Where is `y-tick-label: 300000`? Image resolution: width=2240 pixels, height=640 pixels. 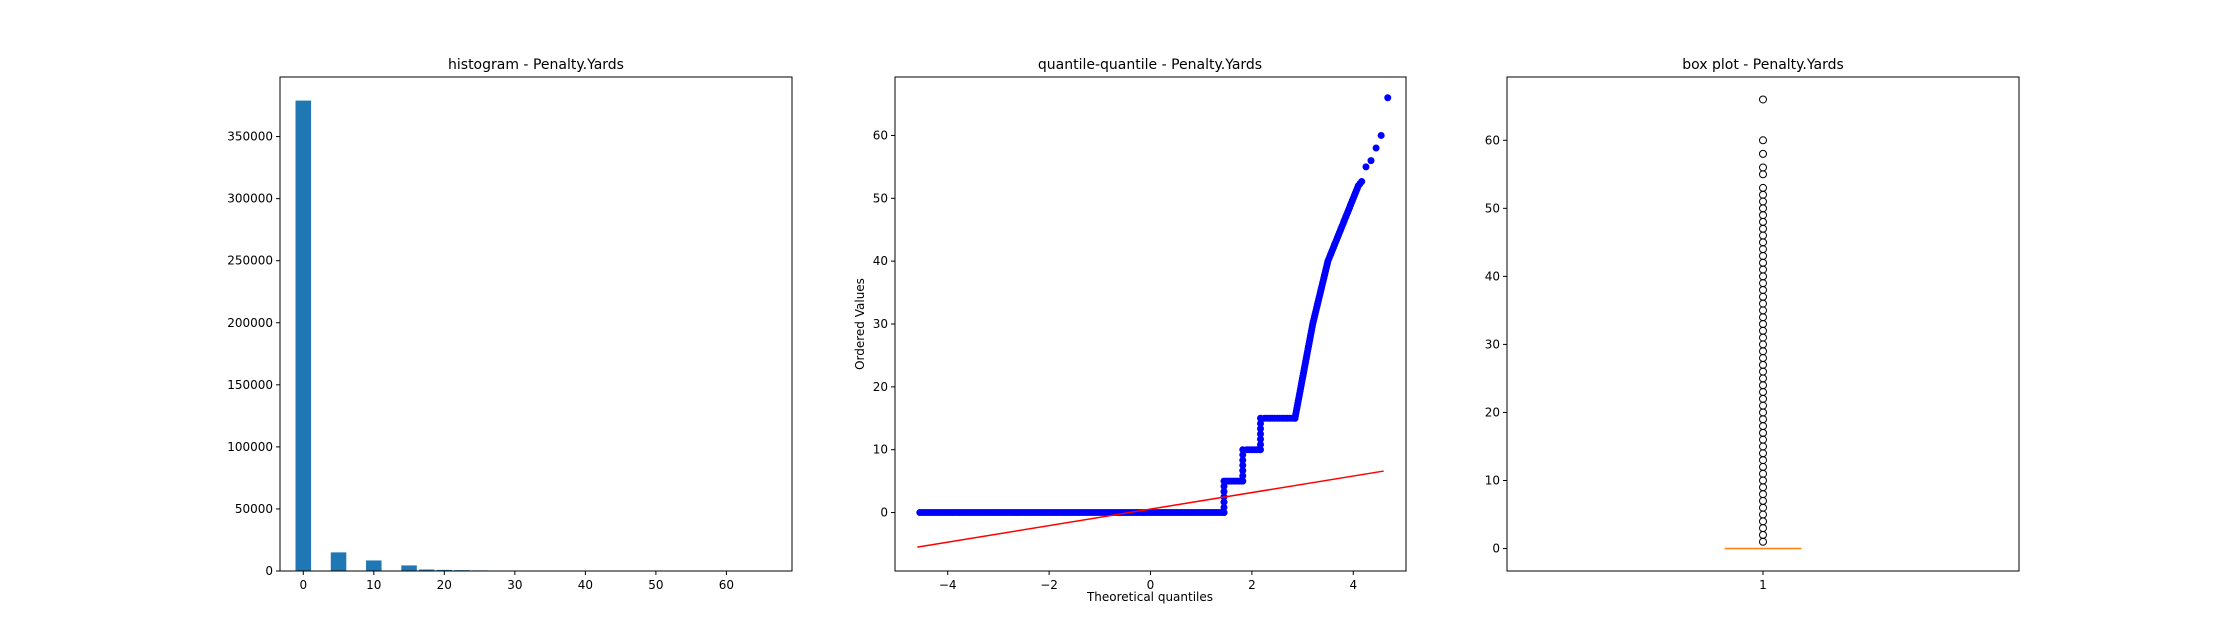 y-tick-label: 300000 is located at coordinates (250, 199).